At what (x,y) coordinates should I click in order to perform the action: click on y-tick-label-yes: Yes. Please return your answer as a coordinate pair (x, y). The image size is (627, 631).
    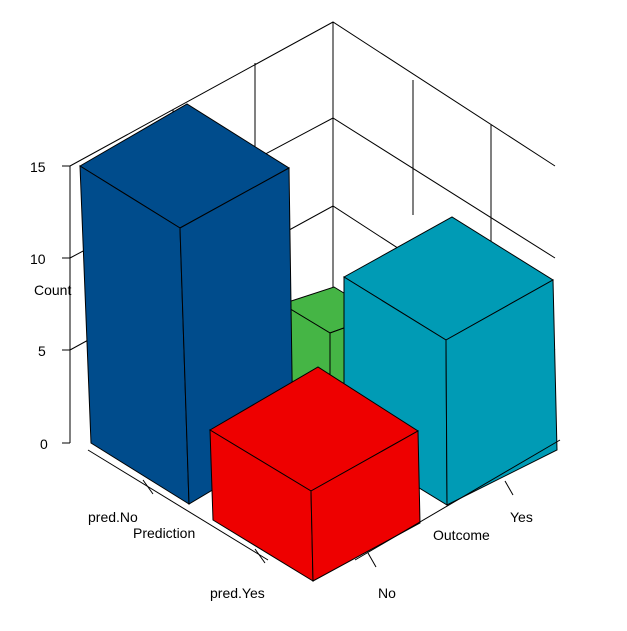
    Looking at the image, I should click on (521, 517).